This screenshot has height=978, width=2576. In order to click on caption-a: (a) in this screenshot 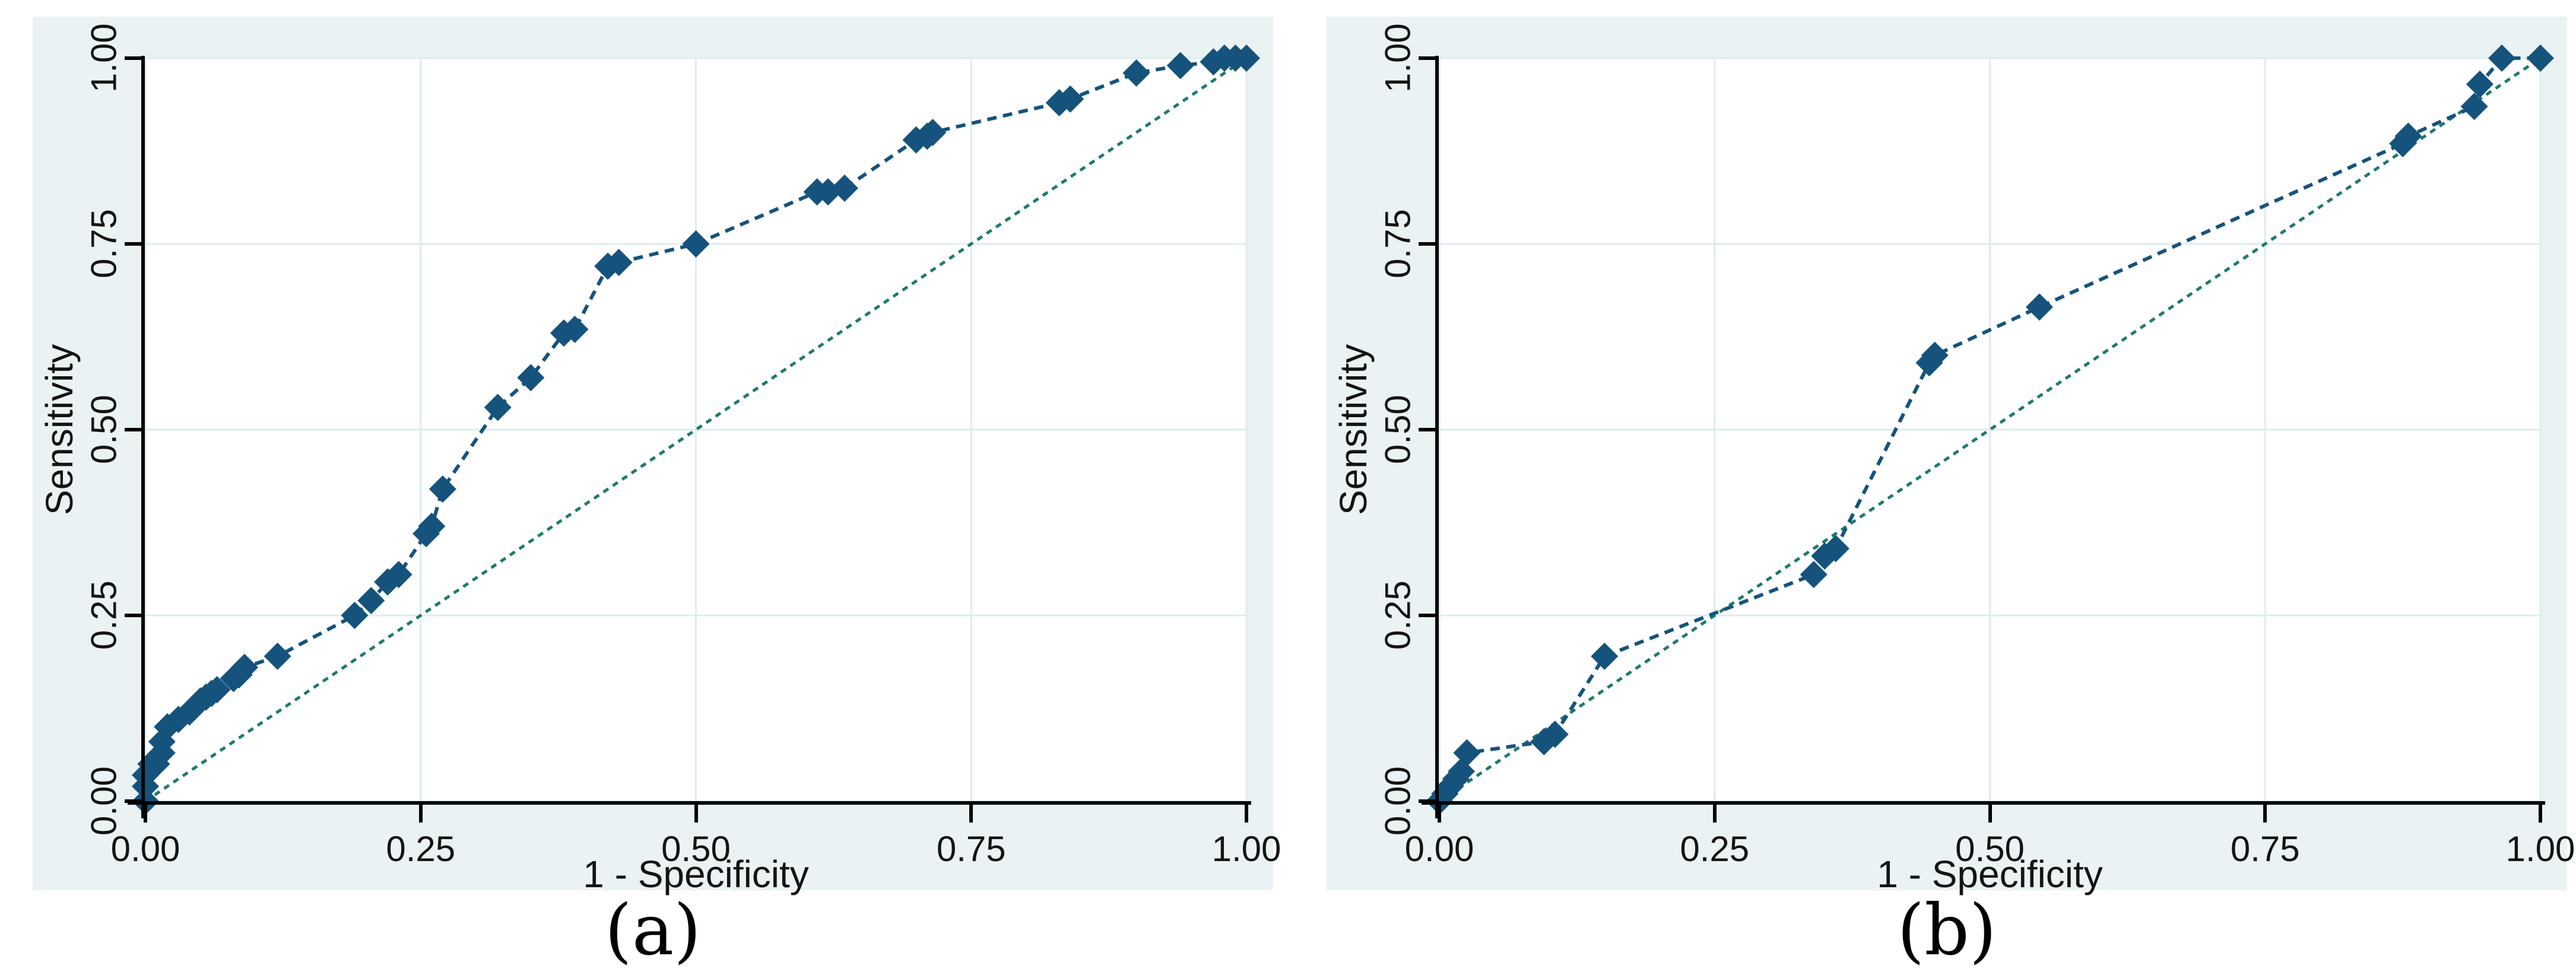, I will do `click(653, 930)`.